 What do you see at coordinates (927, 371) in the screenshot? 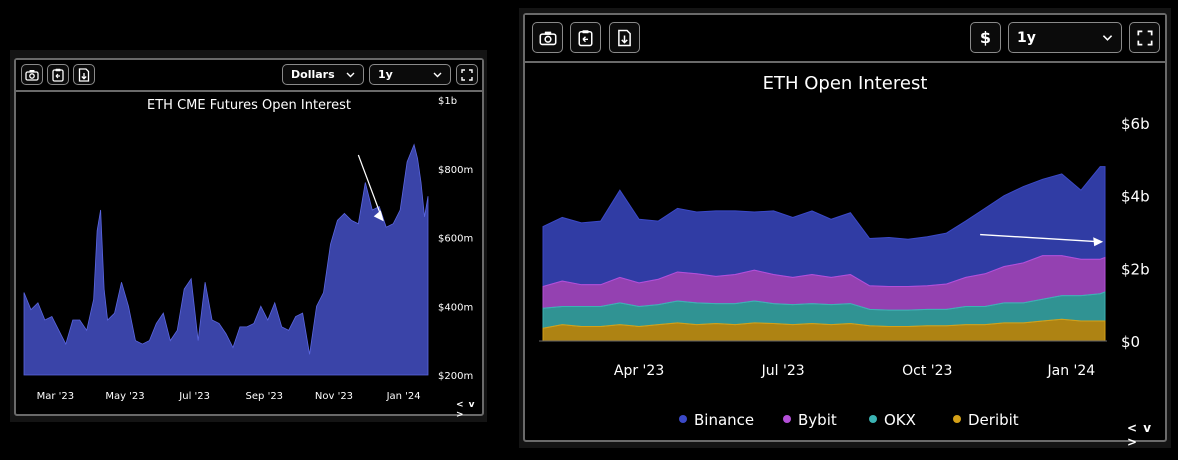
I see `x-tick-label: Oct '23` at bounding box center [927, 371].